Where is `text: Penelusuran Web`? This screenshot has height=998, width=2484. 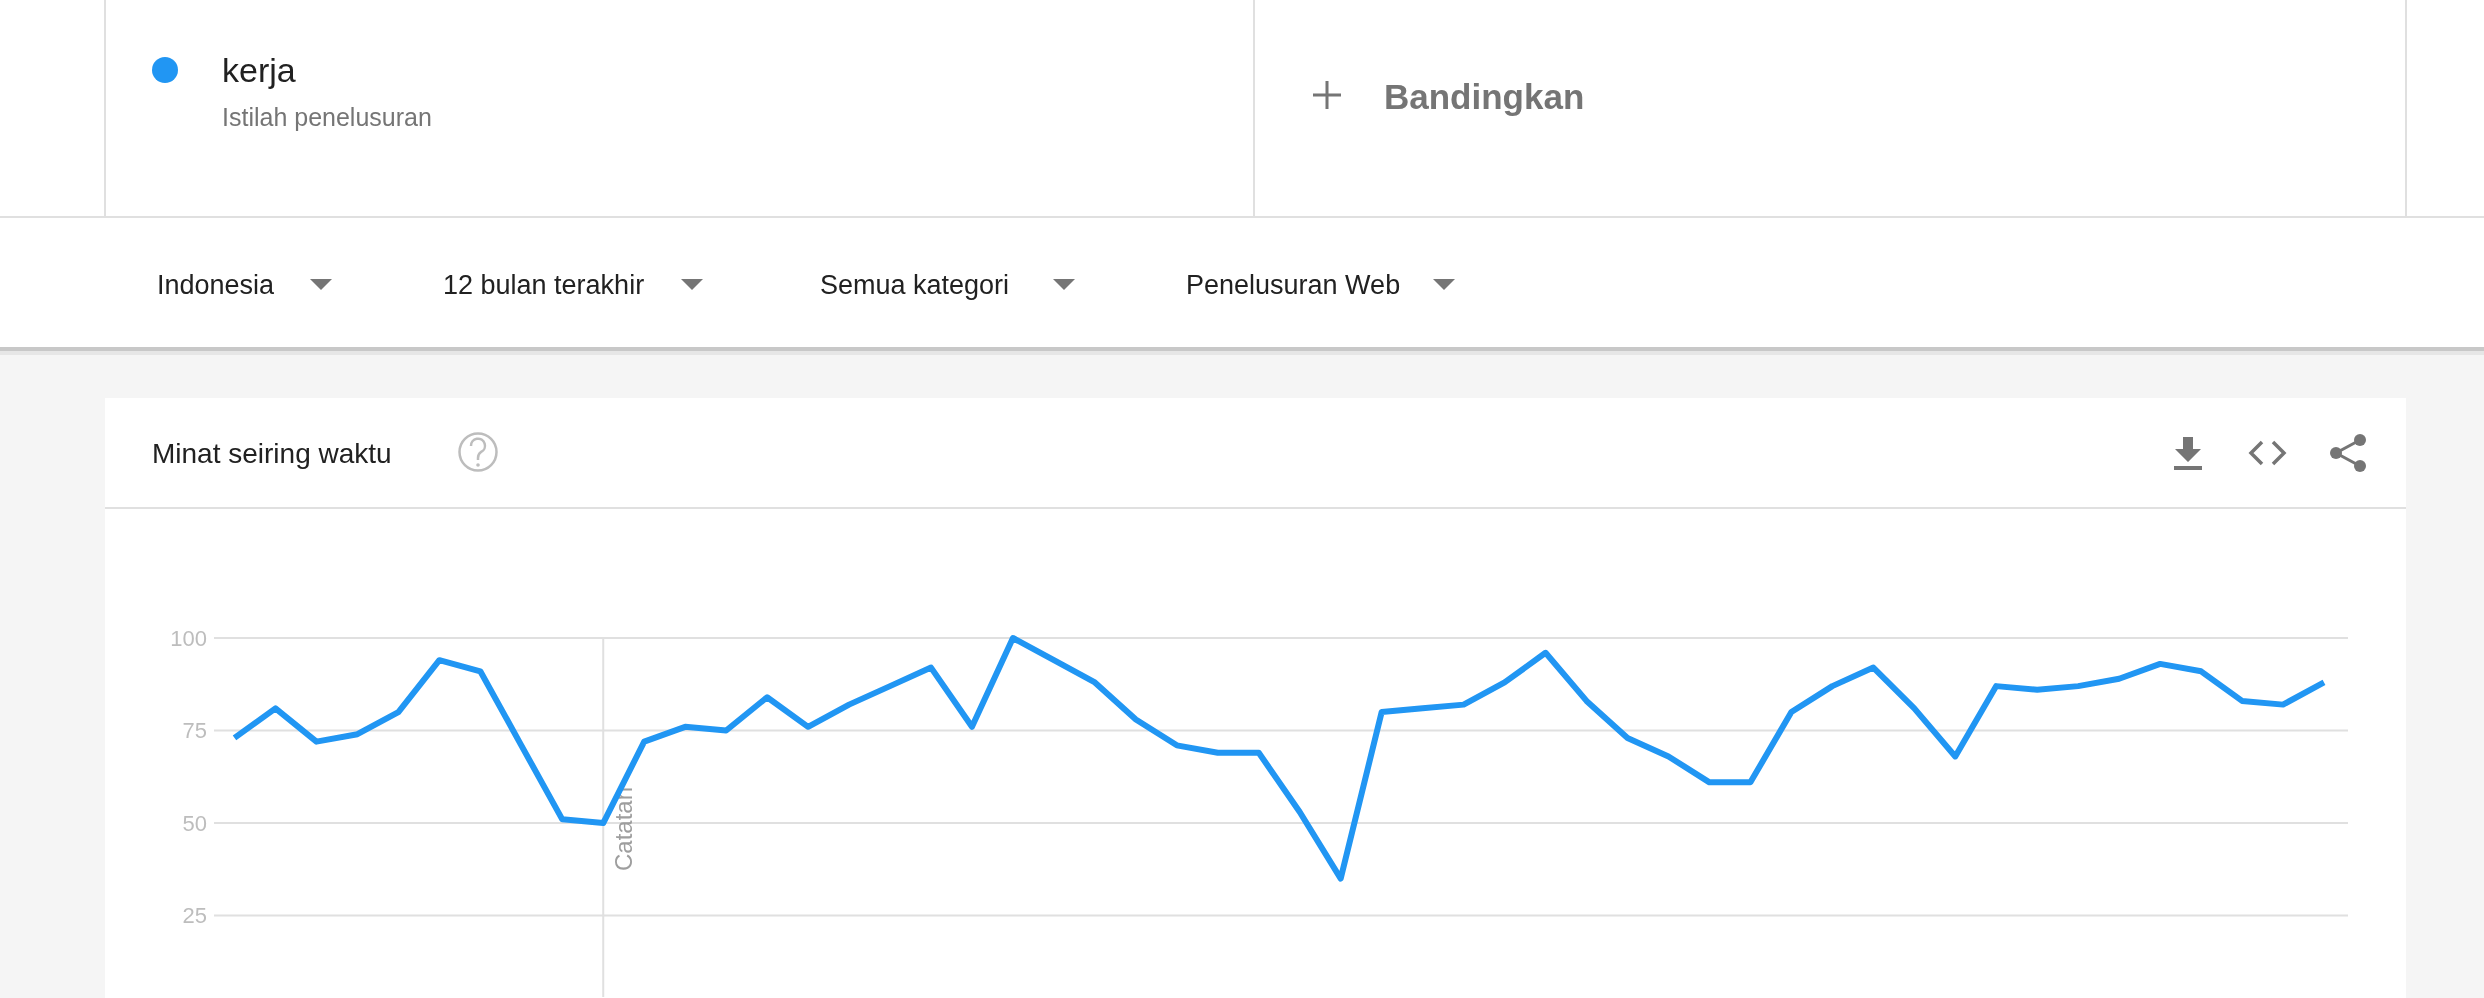
text: Penelusuran Web is located at coordinates (1293, 285).